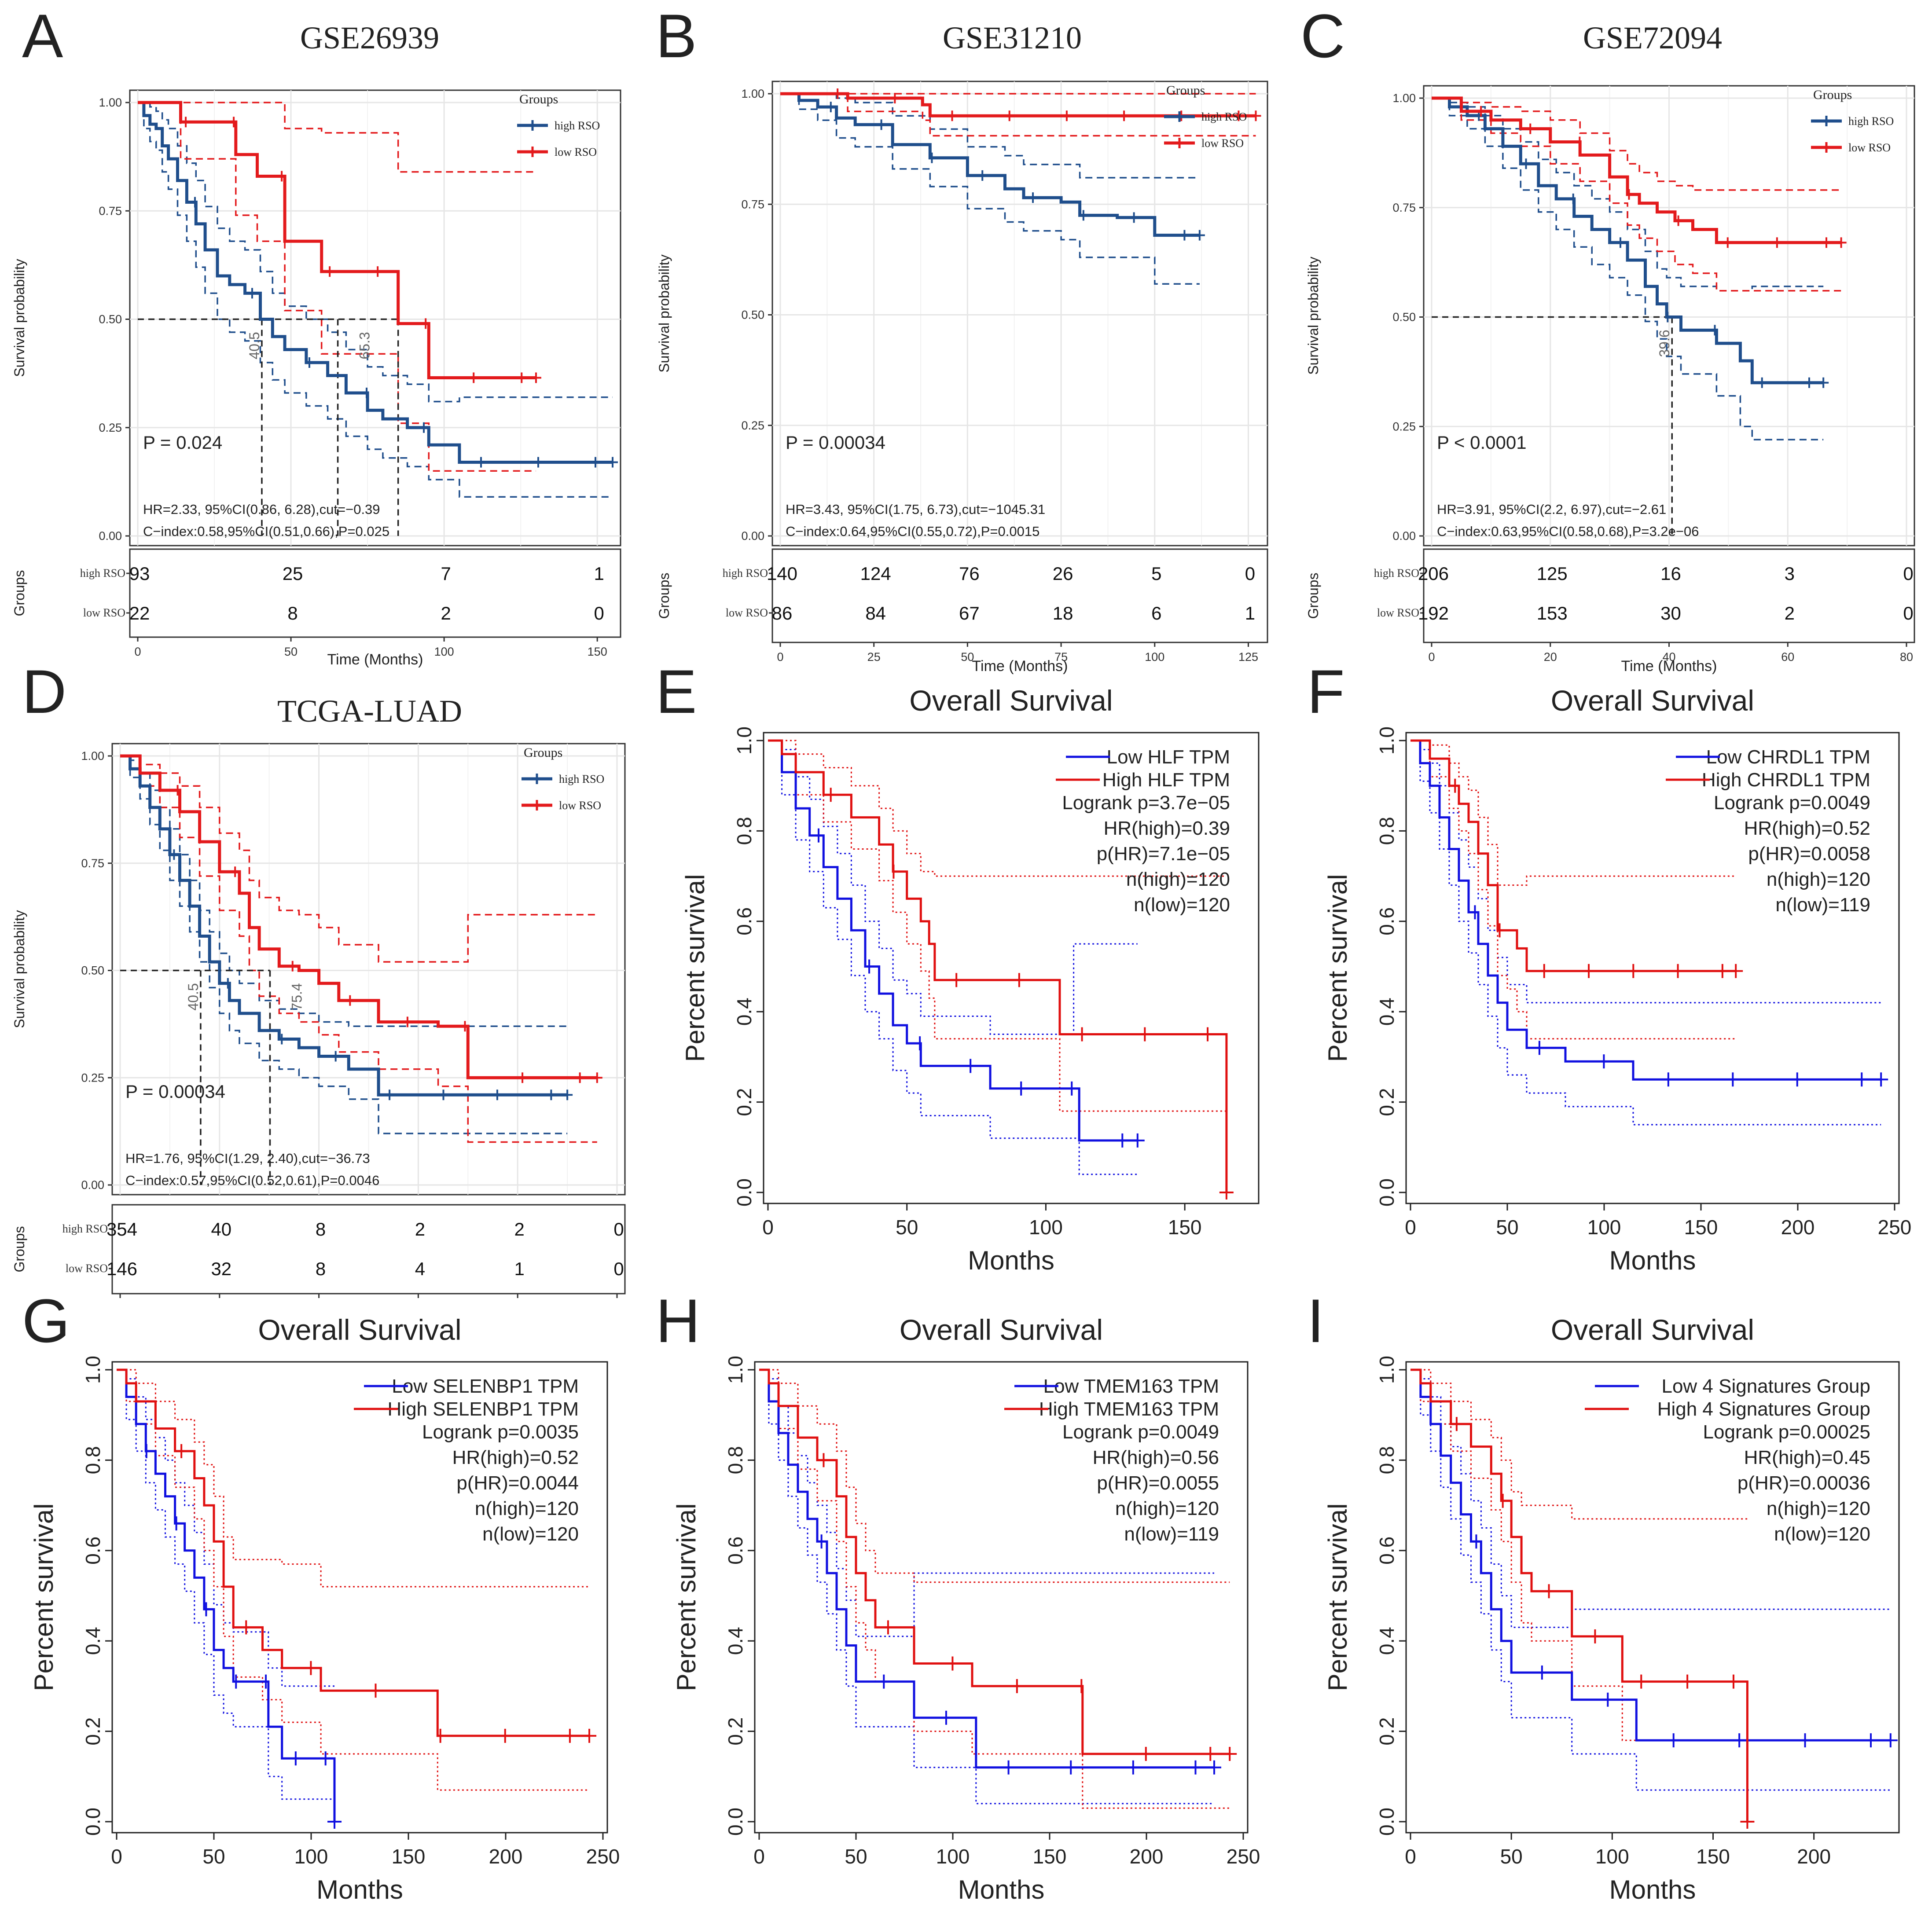  Describe the element at coordinates (110, 102) in the screenshot. I see `y-tick-label: 1.00` at that location.